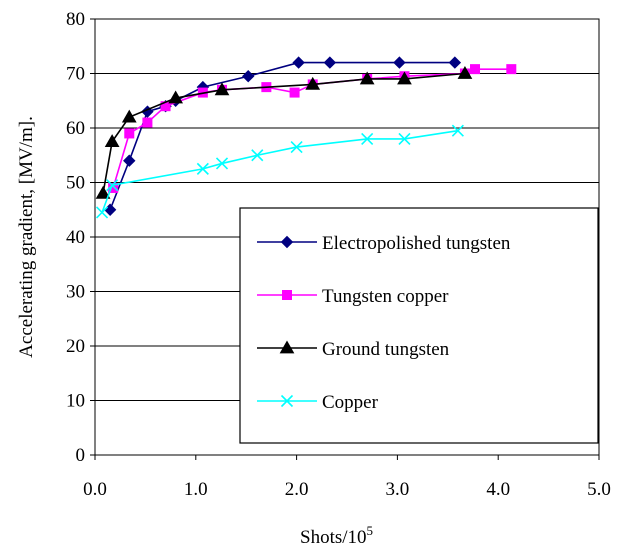 The height and width of the screenshot is (552, 617). Describe the element at coordinates (26, 237) in the screenshot. I see `y-axis-title: Accelerating gradient, [MV/m].` at that location.